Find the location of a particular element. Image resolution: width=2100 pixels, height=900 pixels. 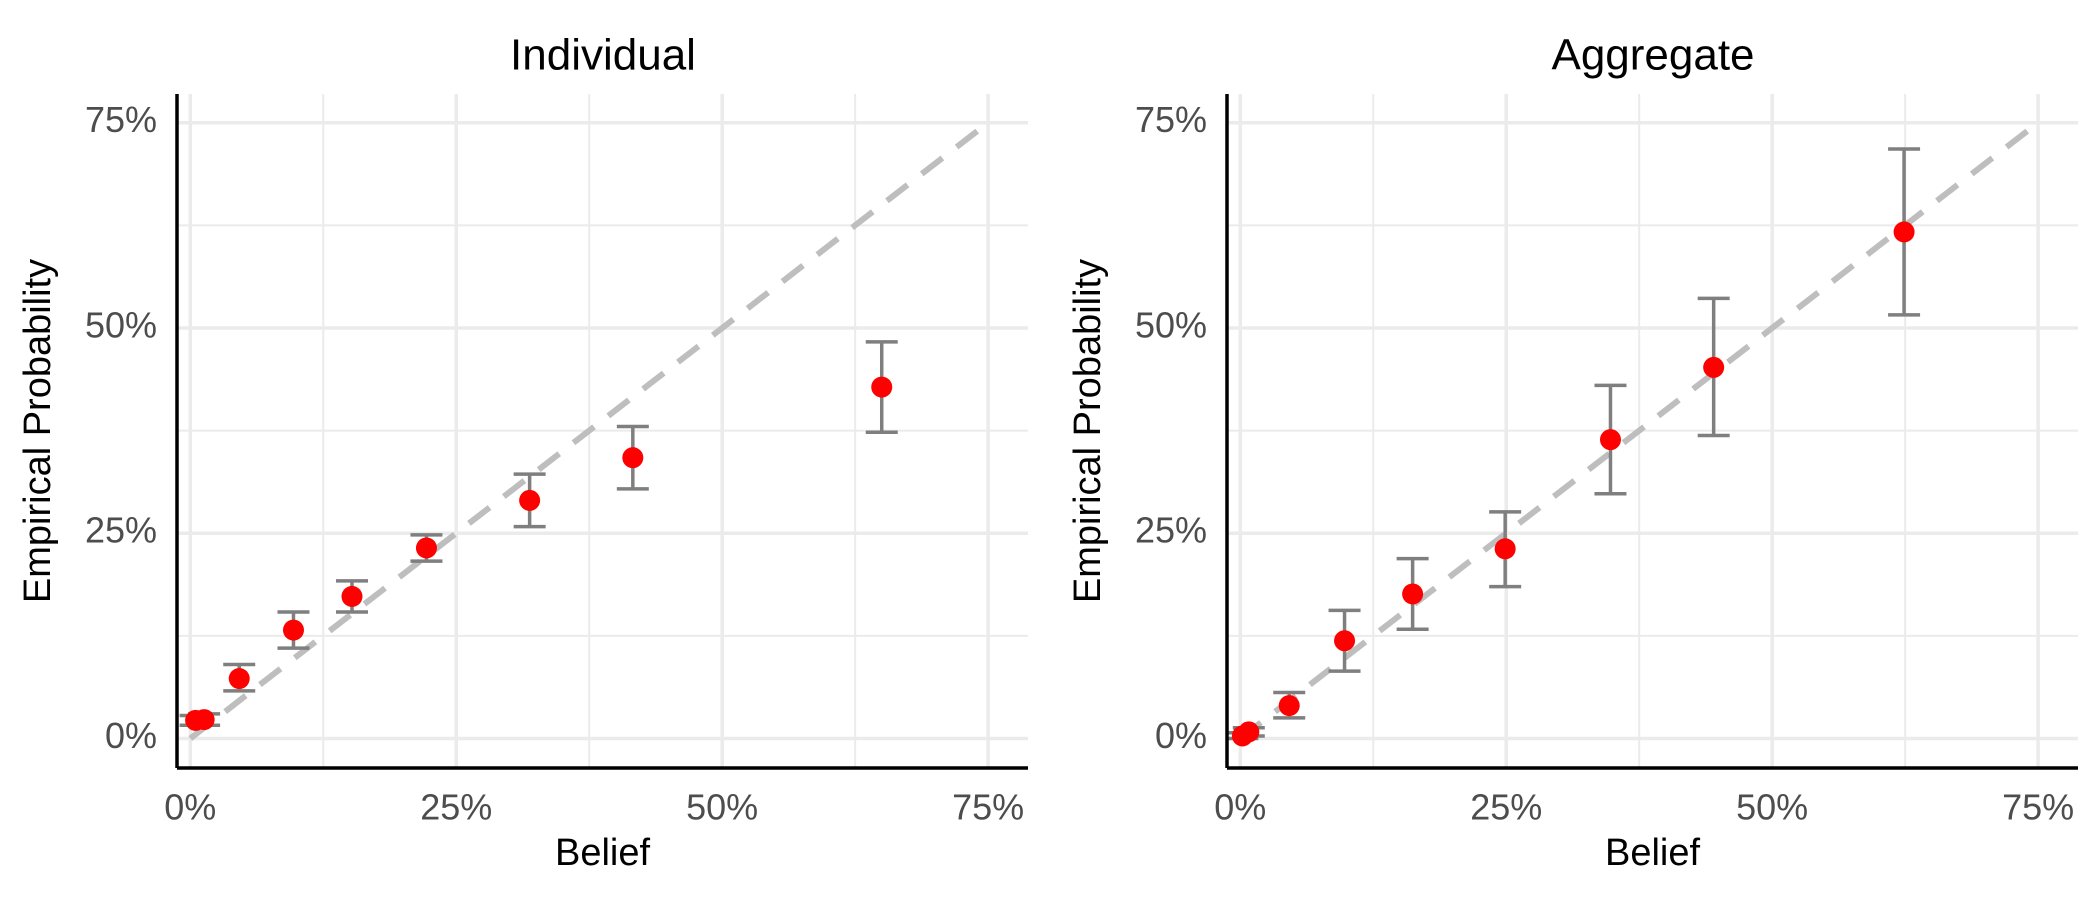

panel-title: Aggregate is located at coordinates (1652, 55).